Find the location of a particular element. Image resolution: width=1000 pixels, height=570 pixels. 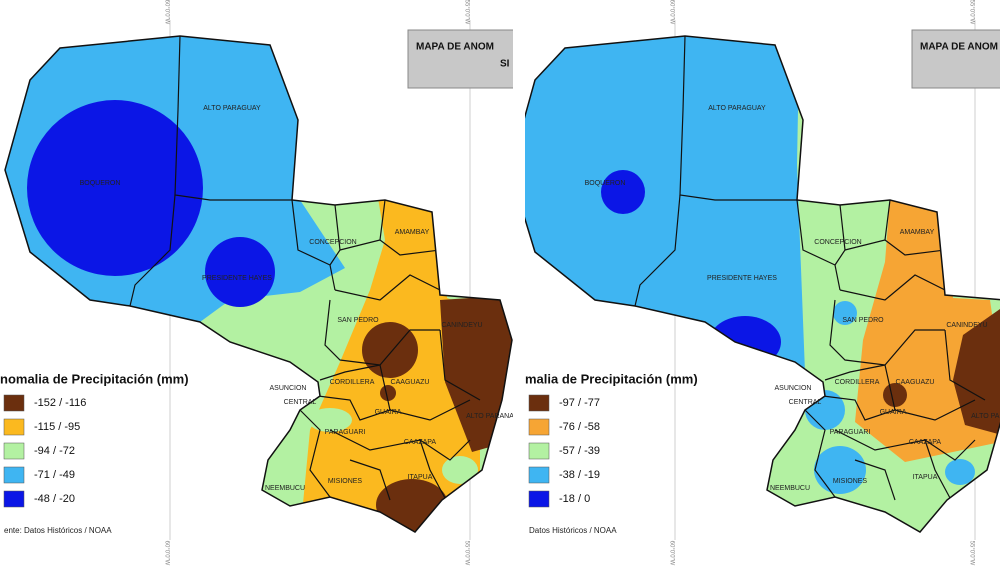

department-label: ALTO PARANA is located at coordinates (490, 416).